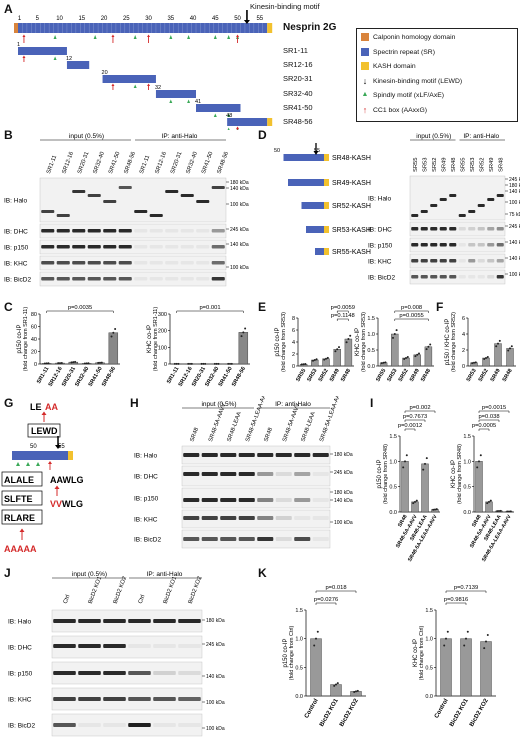 This screenshot has width=520, height=740. I want to click on domain-tick-20: 20, so click(104, 19).